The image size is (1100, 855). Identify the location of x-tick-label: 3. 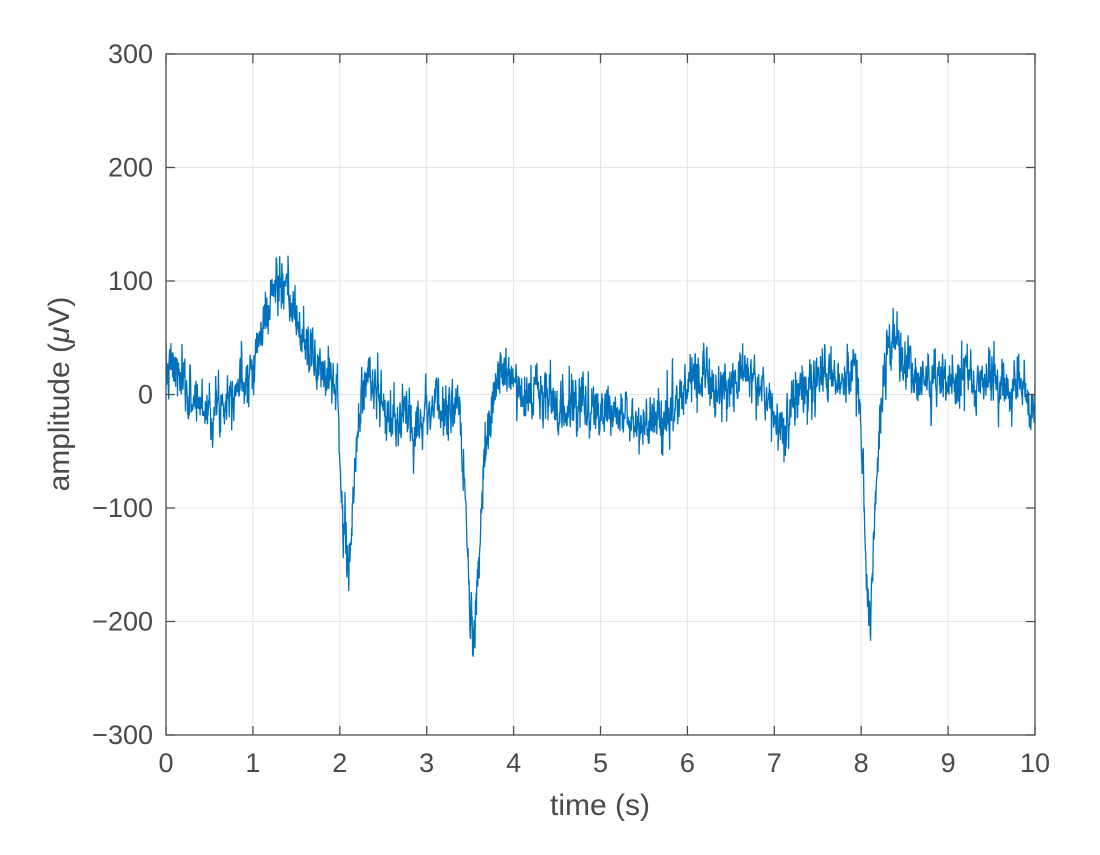
(426, 763).